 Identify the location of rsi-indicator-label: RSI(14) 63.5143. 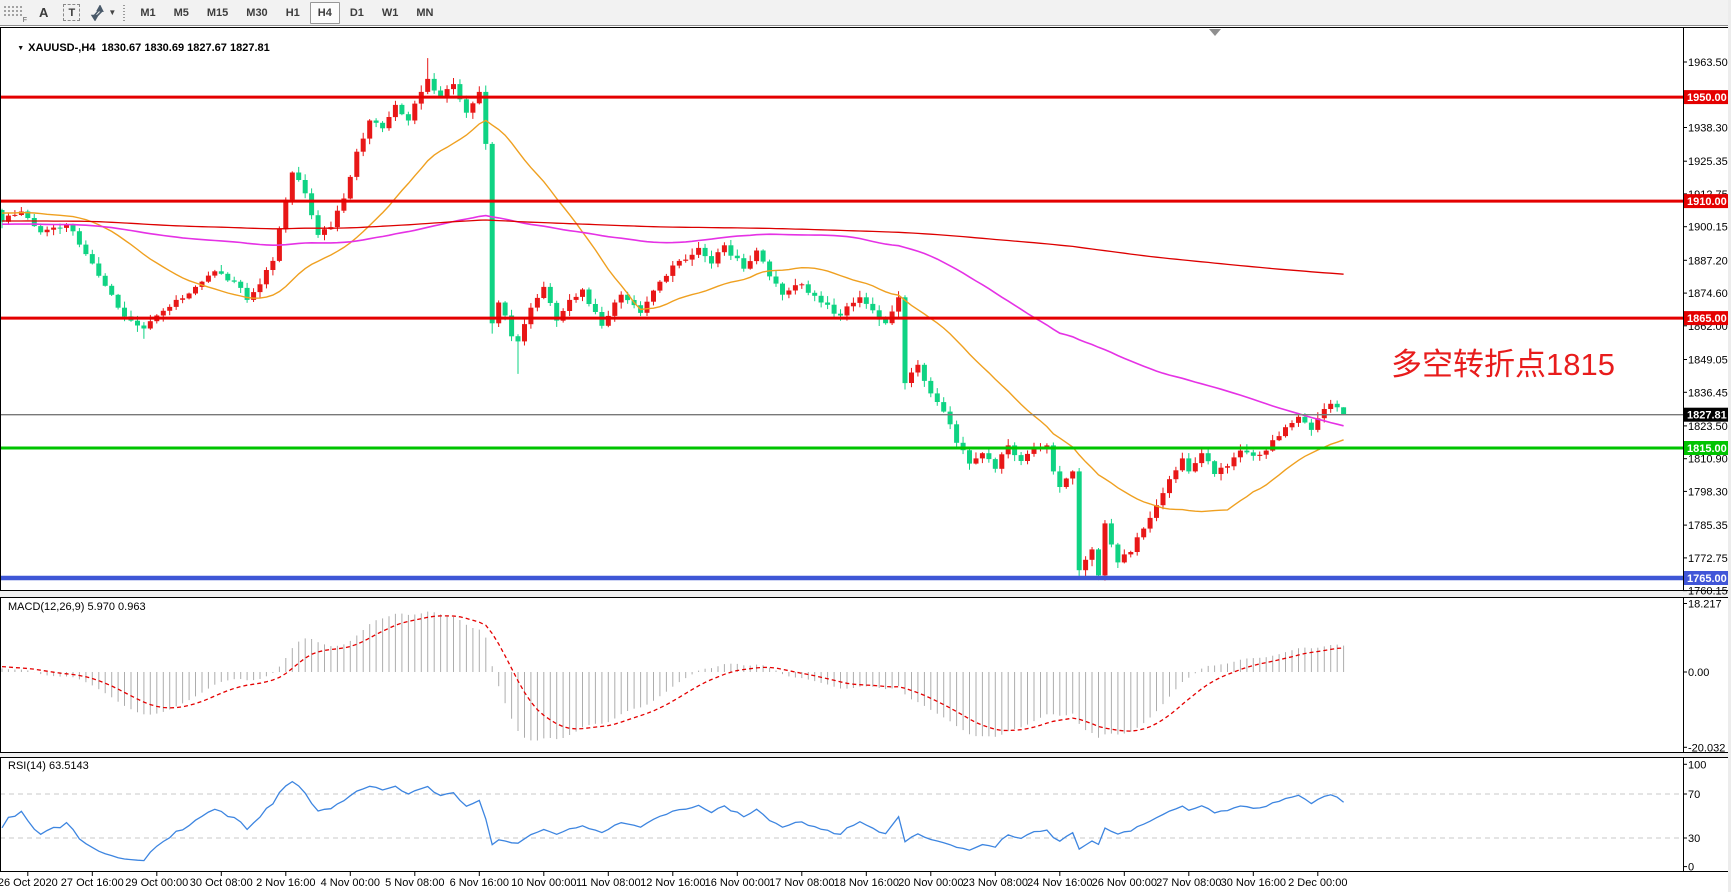
(48, 766).